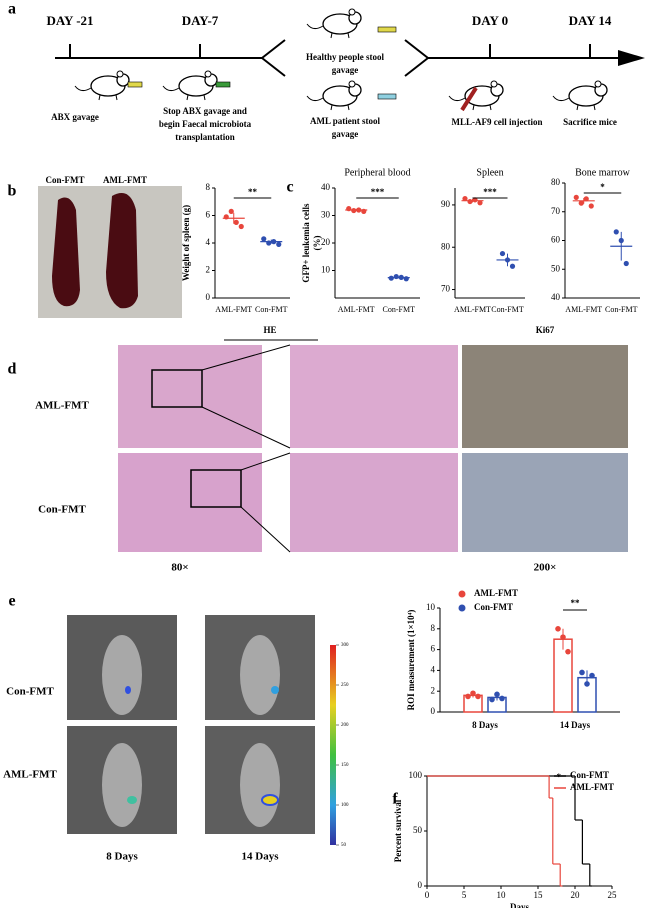 The height and width of the screenshot is (908, 650). Describe the element at coordinates (345, 57) in the screenshot. I see `step-caption: Healthy people stool` at that location.